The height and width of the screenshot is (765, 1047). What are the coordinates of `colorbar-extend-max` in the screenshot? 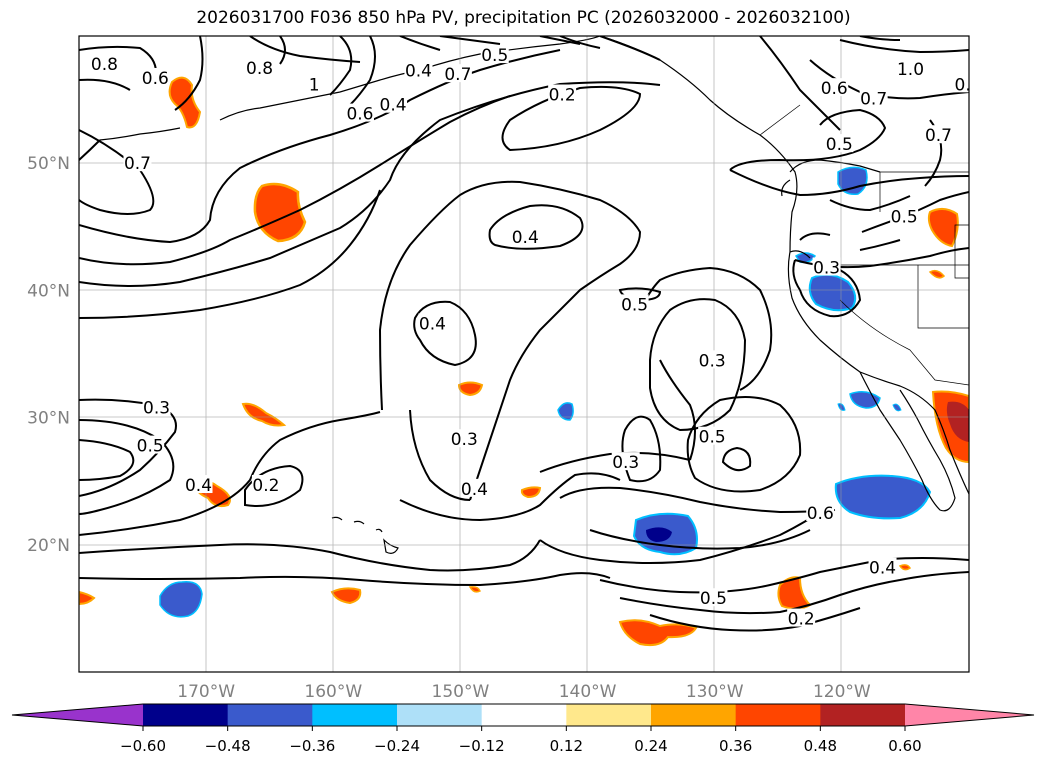 It's located at (969, 715).